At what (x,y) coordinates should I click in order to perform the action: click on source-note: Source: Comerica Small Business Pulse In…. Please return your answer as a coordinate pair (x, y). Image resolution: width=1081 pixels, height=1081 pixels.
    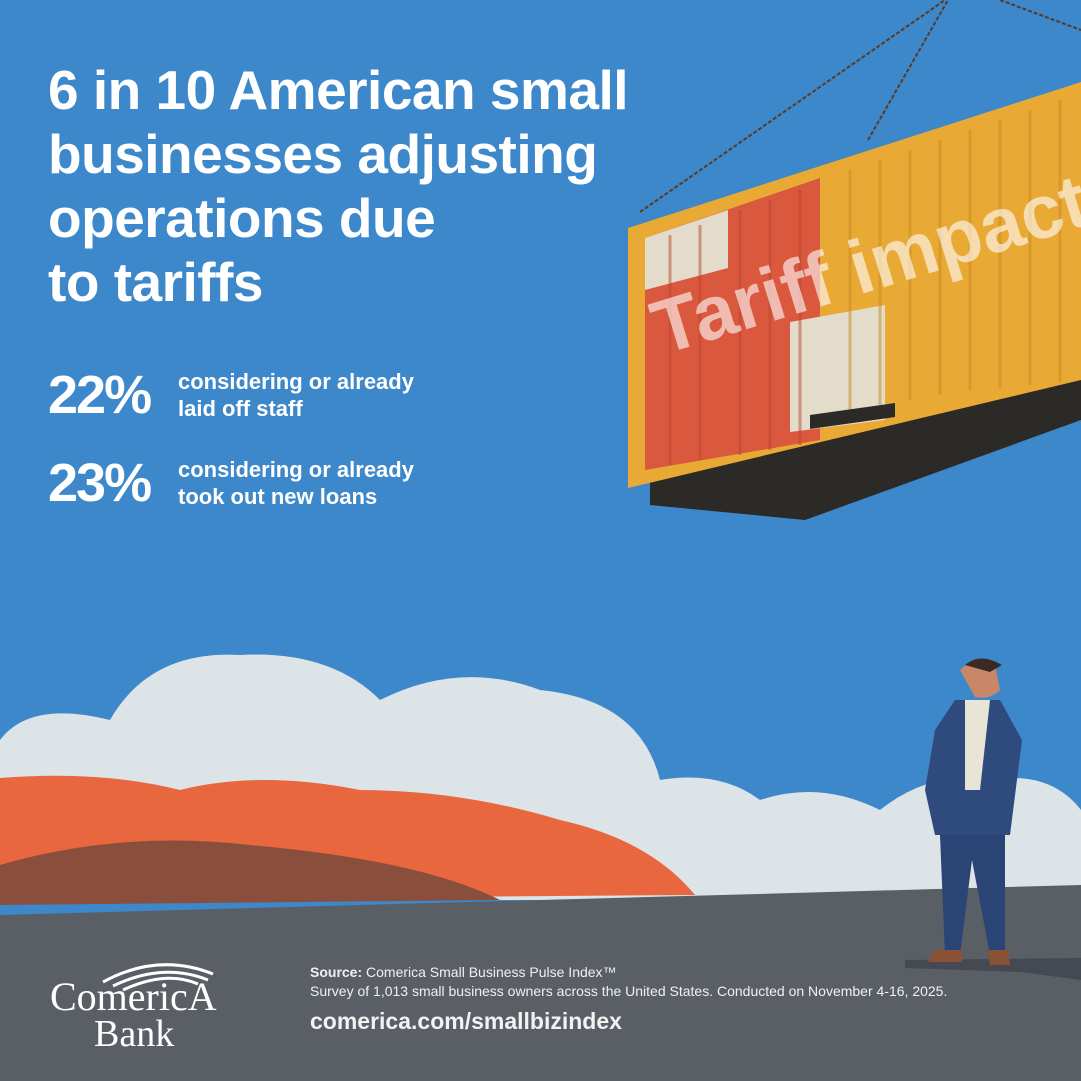
    Looking at the image, I should click on (628, 982).